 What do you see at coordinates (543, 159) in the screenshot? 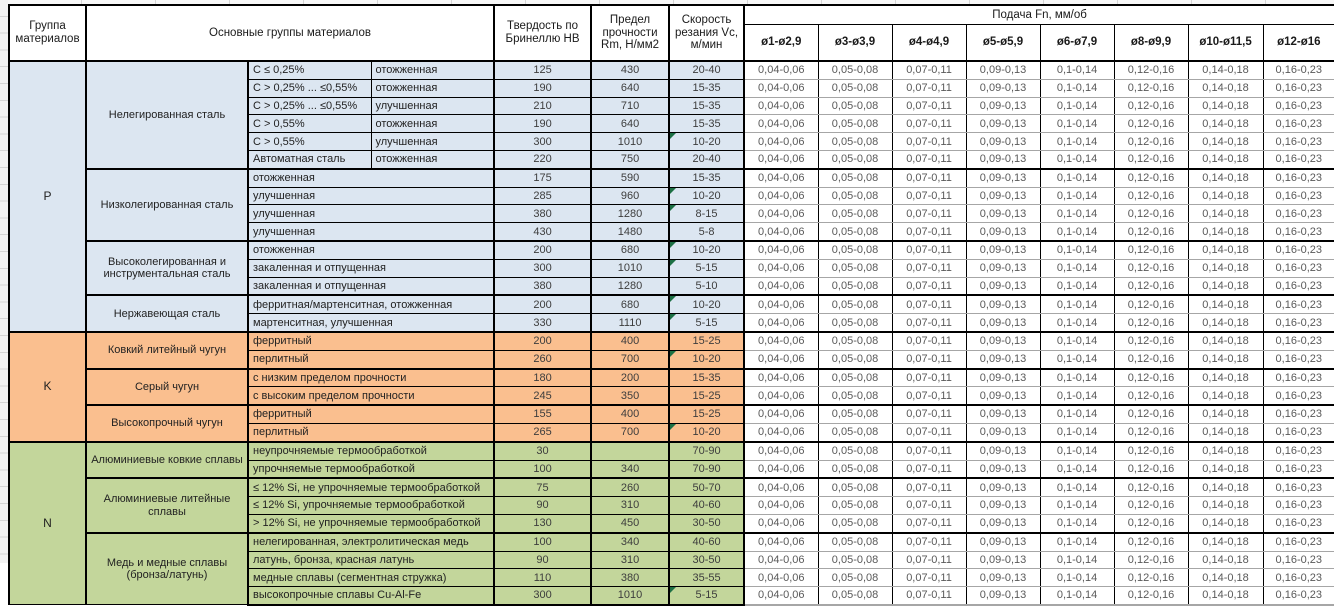
I see `hardness-cell: 220` at bounding box center [543, 159].